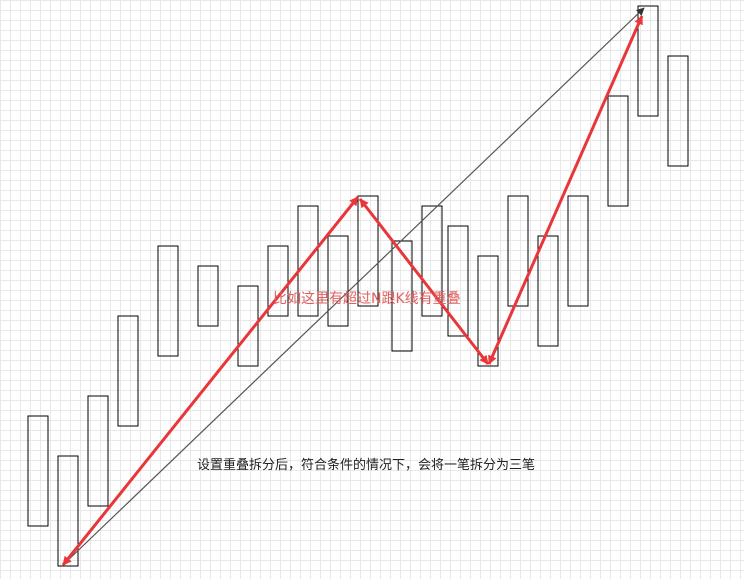 This screenshot has height=579, width=744. What do you see at coordinates (424, 281) in the screenshot?
I see `down-stroke-arrow` at bounding box center [424, 281].